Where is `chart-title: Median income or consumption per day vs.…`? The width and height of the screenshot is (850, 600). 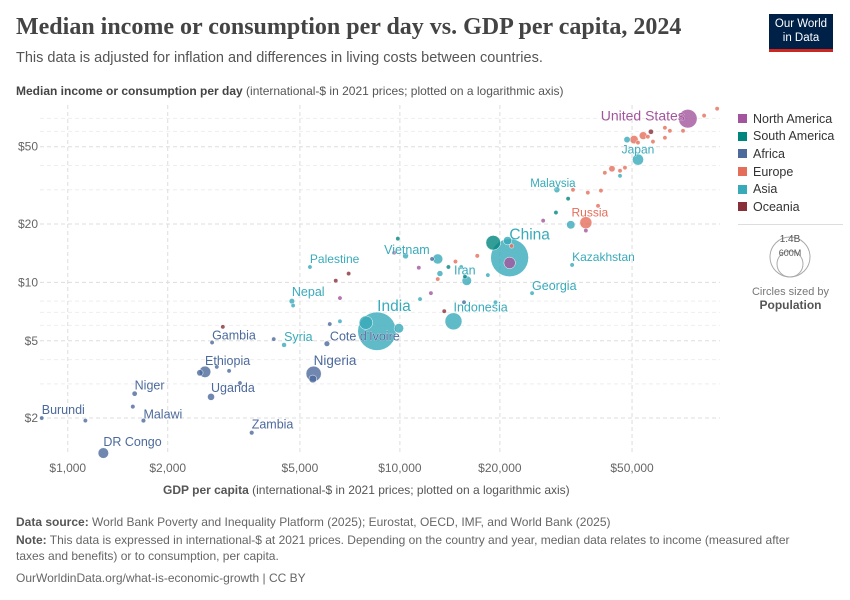 chart-title: Median income or consumption per day vs.… is located at coordinates (349, 27).